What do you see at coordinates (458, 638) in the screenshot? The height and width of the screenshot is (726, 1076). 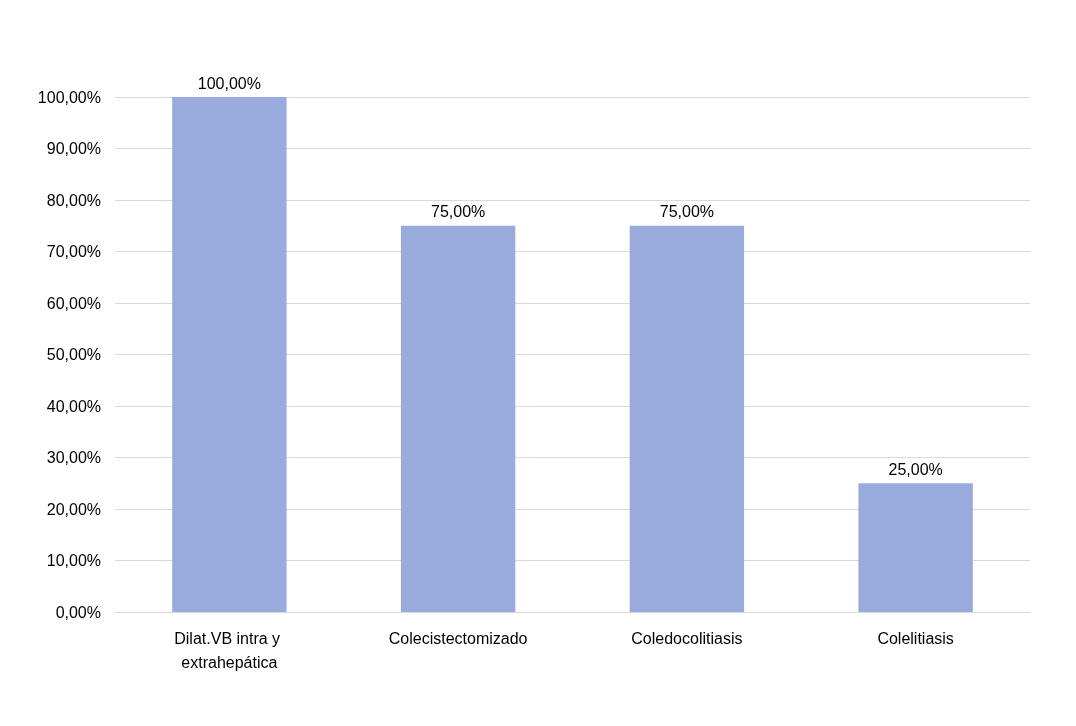 I see `x-tick-label: Colecistectomizado` at bounding box center [458, 638].